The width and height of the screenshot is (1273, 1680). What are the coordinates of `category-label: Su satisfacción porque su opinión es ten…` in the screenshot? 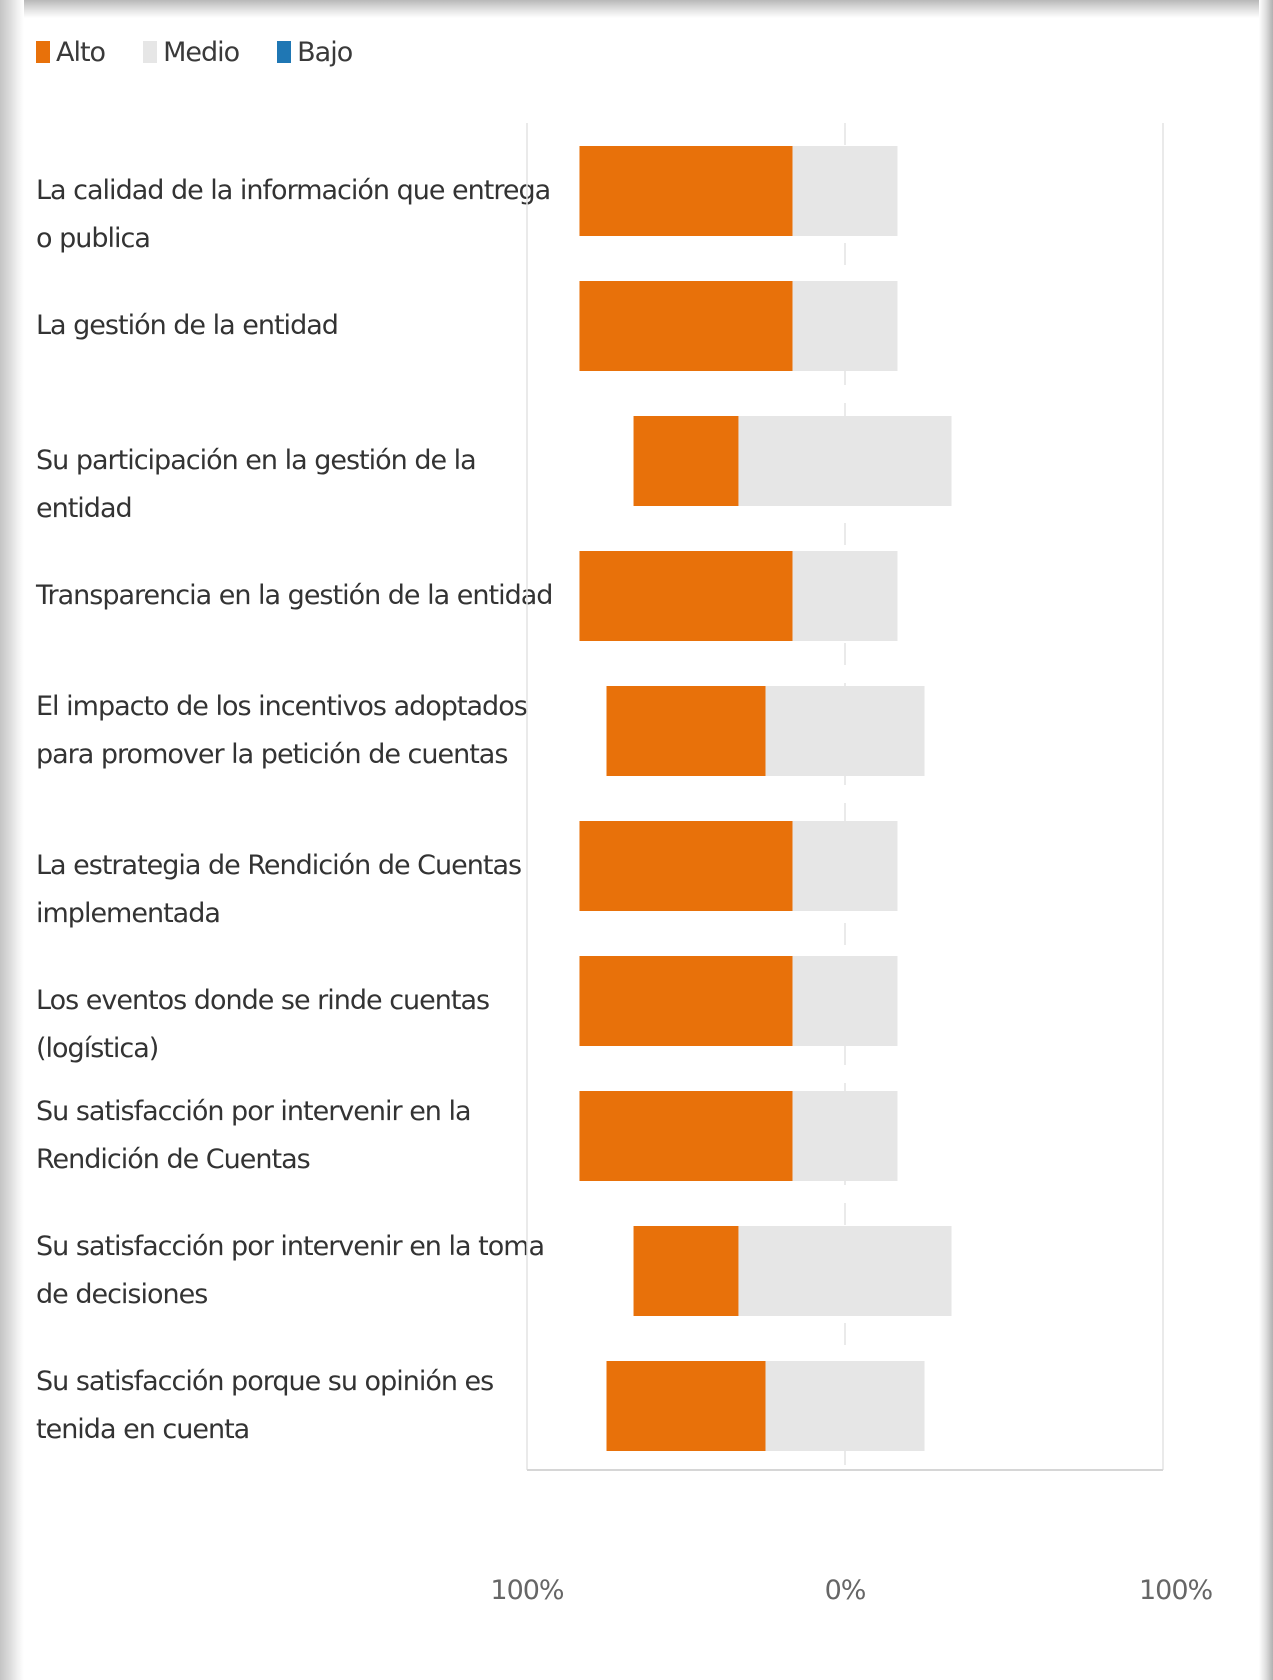 It's located at (265, 1405).